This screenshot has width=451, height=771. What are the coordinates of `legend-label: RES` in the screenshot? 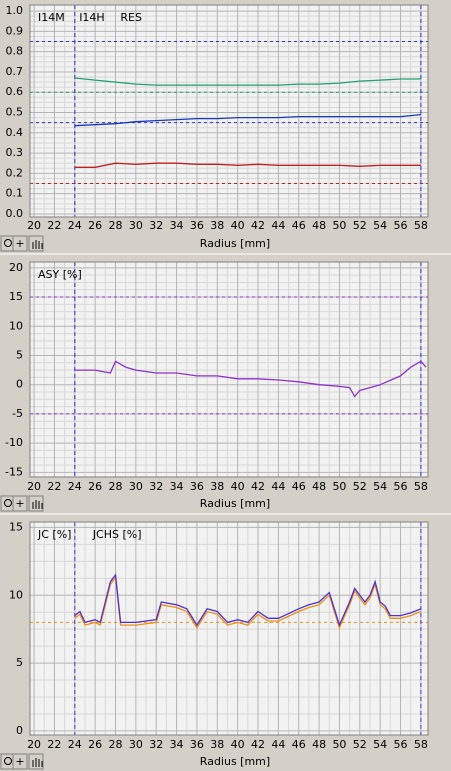 It's located at (131, 17).